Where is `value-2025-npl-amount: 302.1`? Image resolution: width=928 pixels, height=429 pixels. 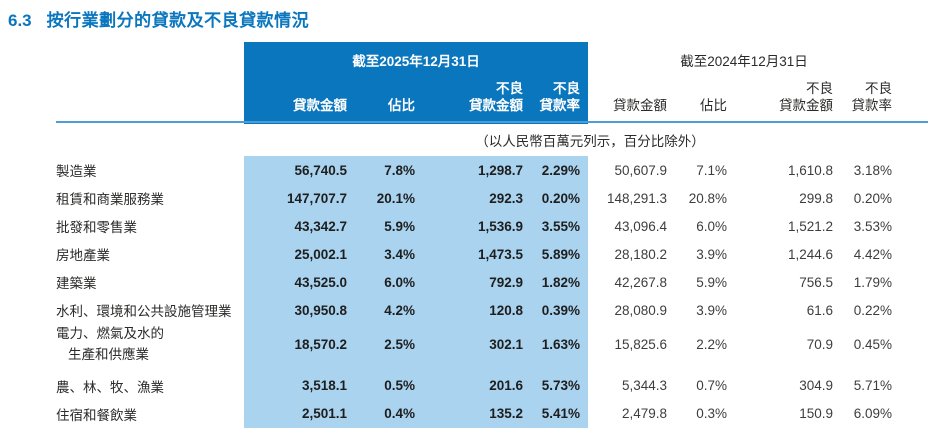 value-2025-npl-amount: 302.1 is located at coordinates (477, 348).